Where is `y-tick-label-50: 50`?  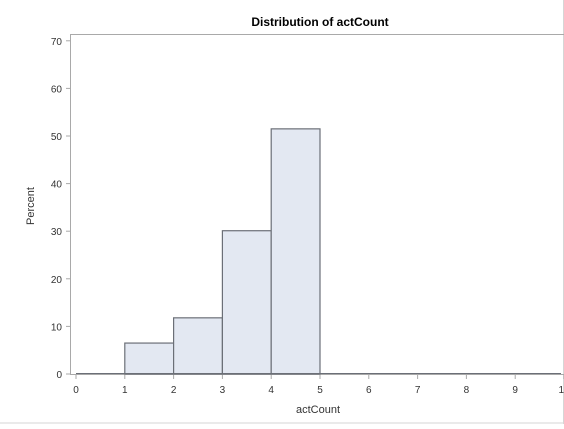
y-tick-label-50: 50 is located at coordinates (57, 137).